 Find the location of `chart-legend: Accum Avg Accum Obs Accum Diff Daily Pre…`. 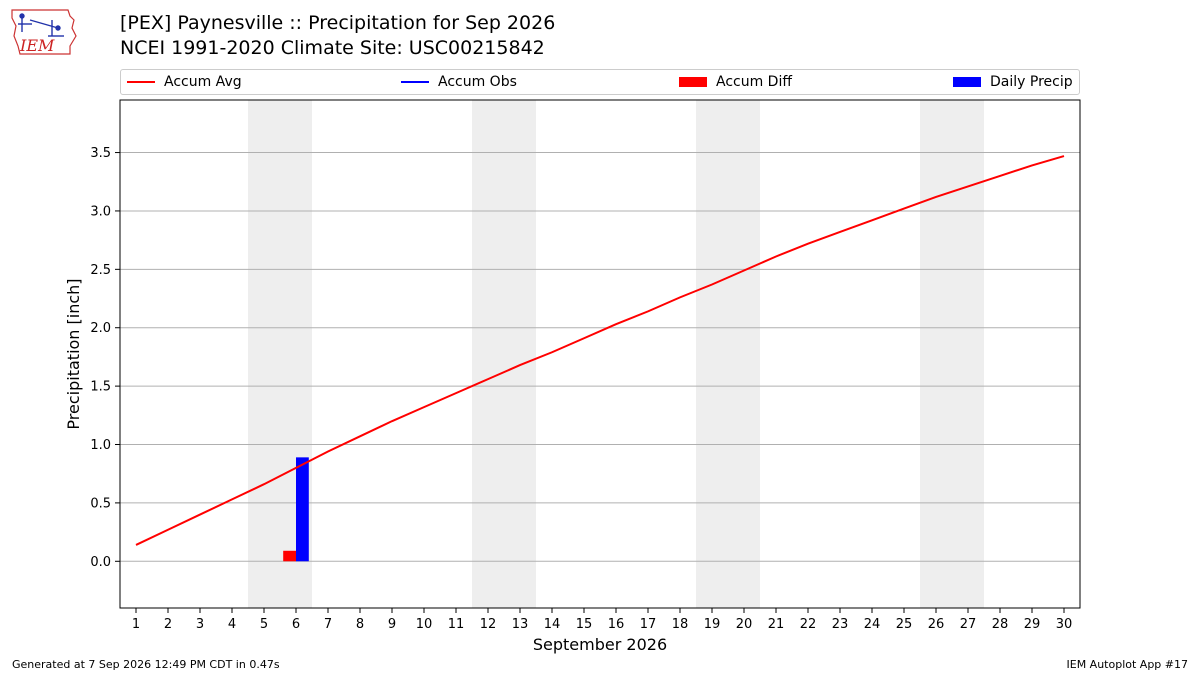

chart-legend: Accum Avg Accum Obs Accum Diff Daily Pre… is located at coordinates (600, 82).